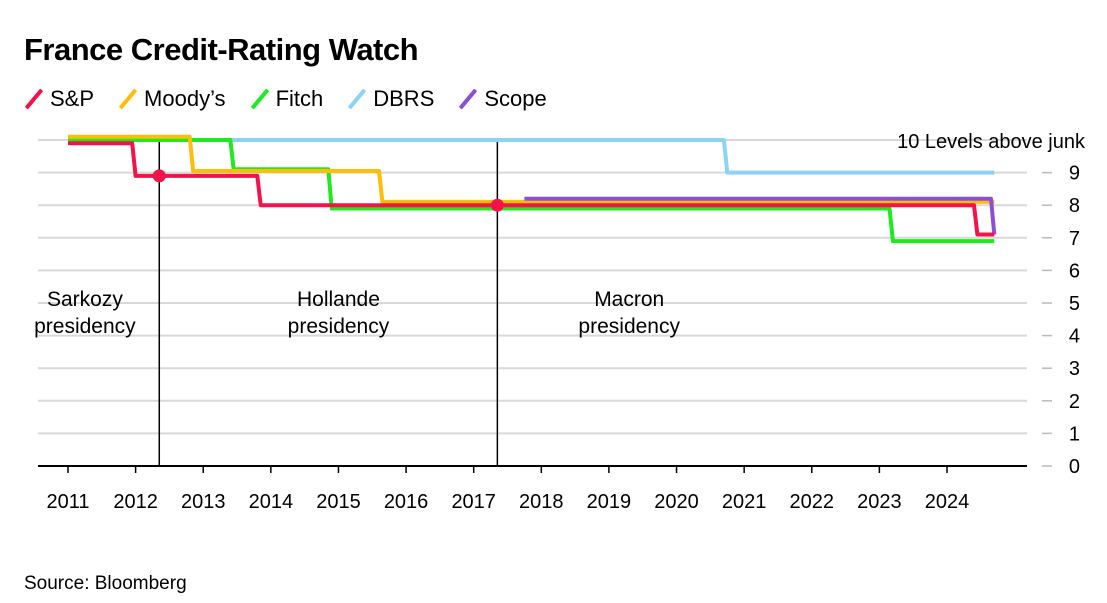 This screenshot has height=603, width=1107. Describe the element at coordinates (812, 502) in the screenshot. I see `x-tick-label: 2022` at that location.